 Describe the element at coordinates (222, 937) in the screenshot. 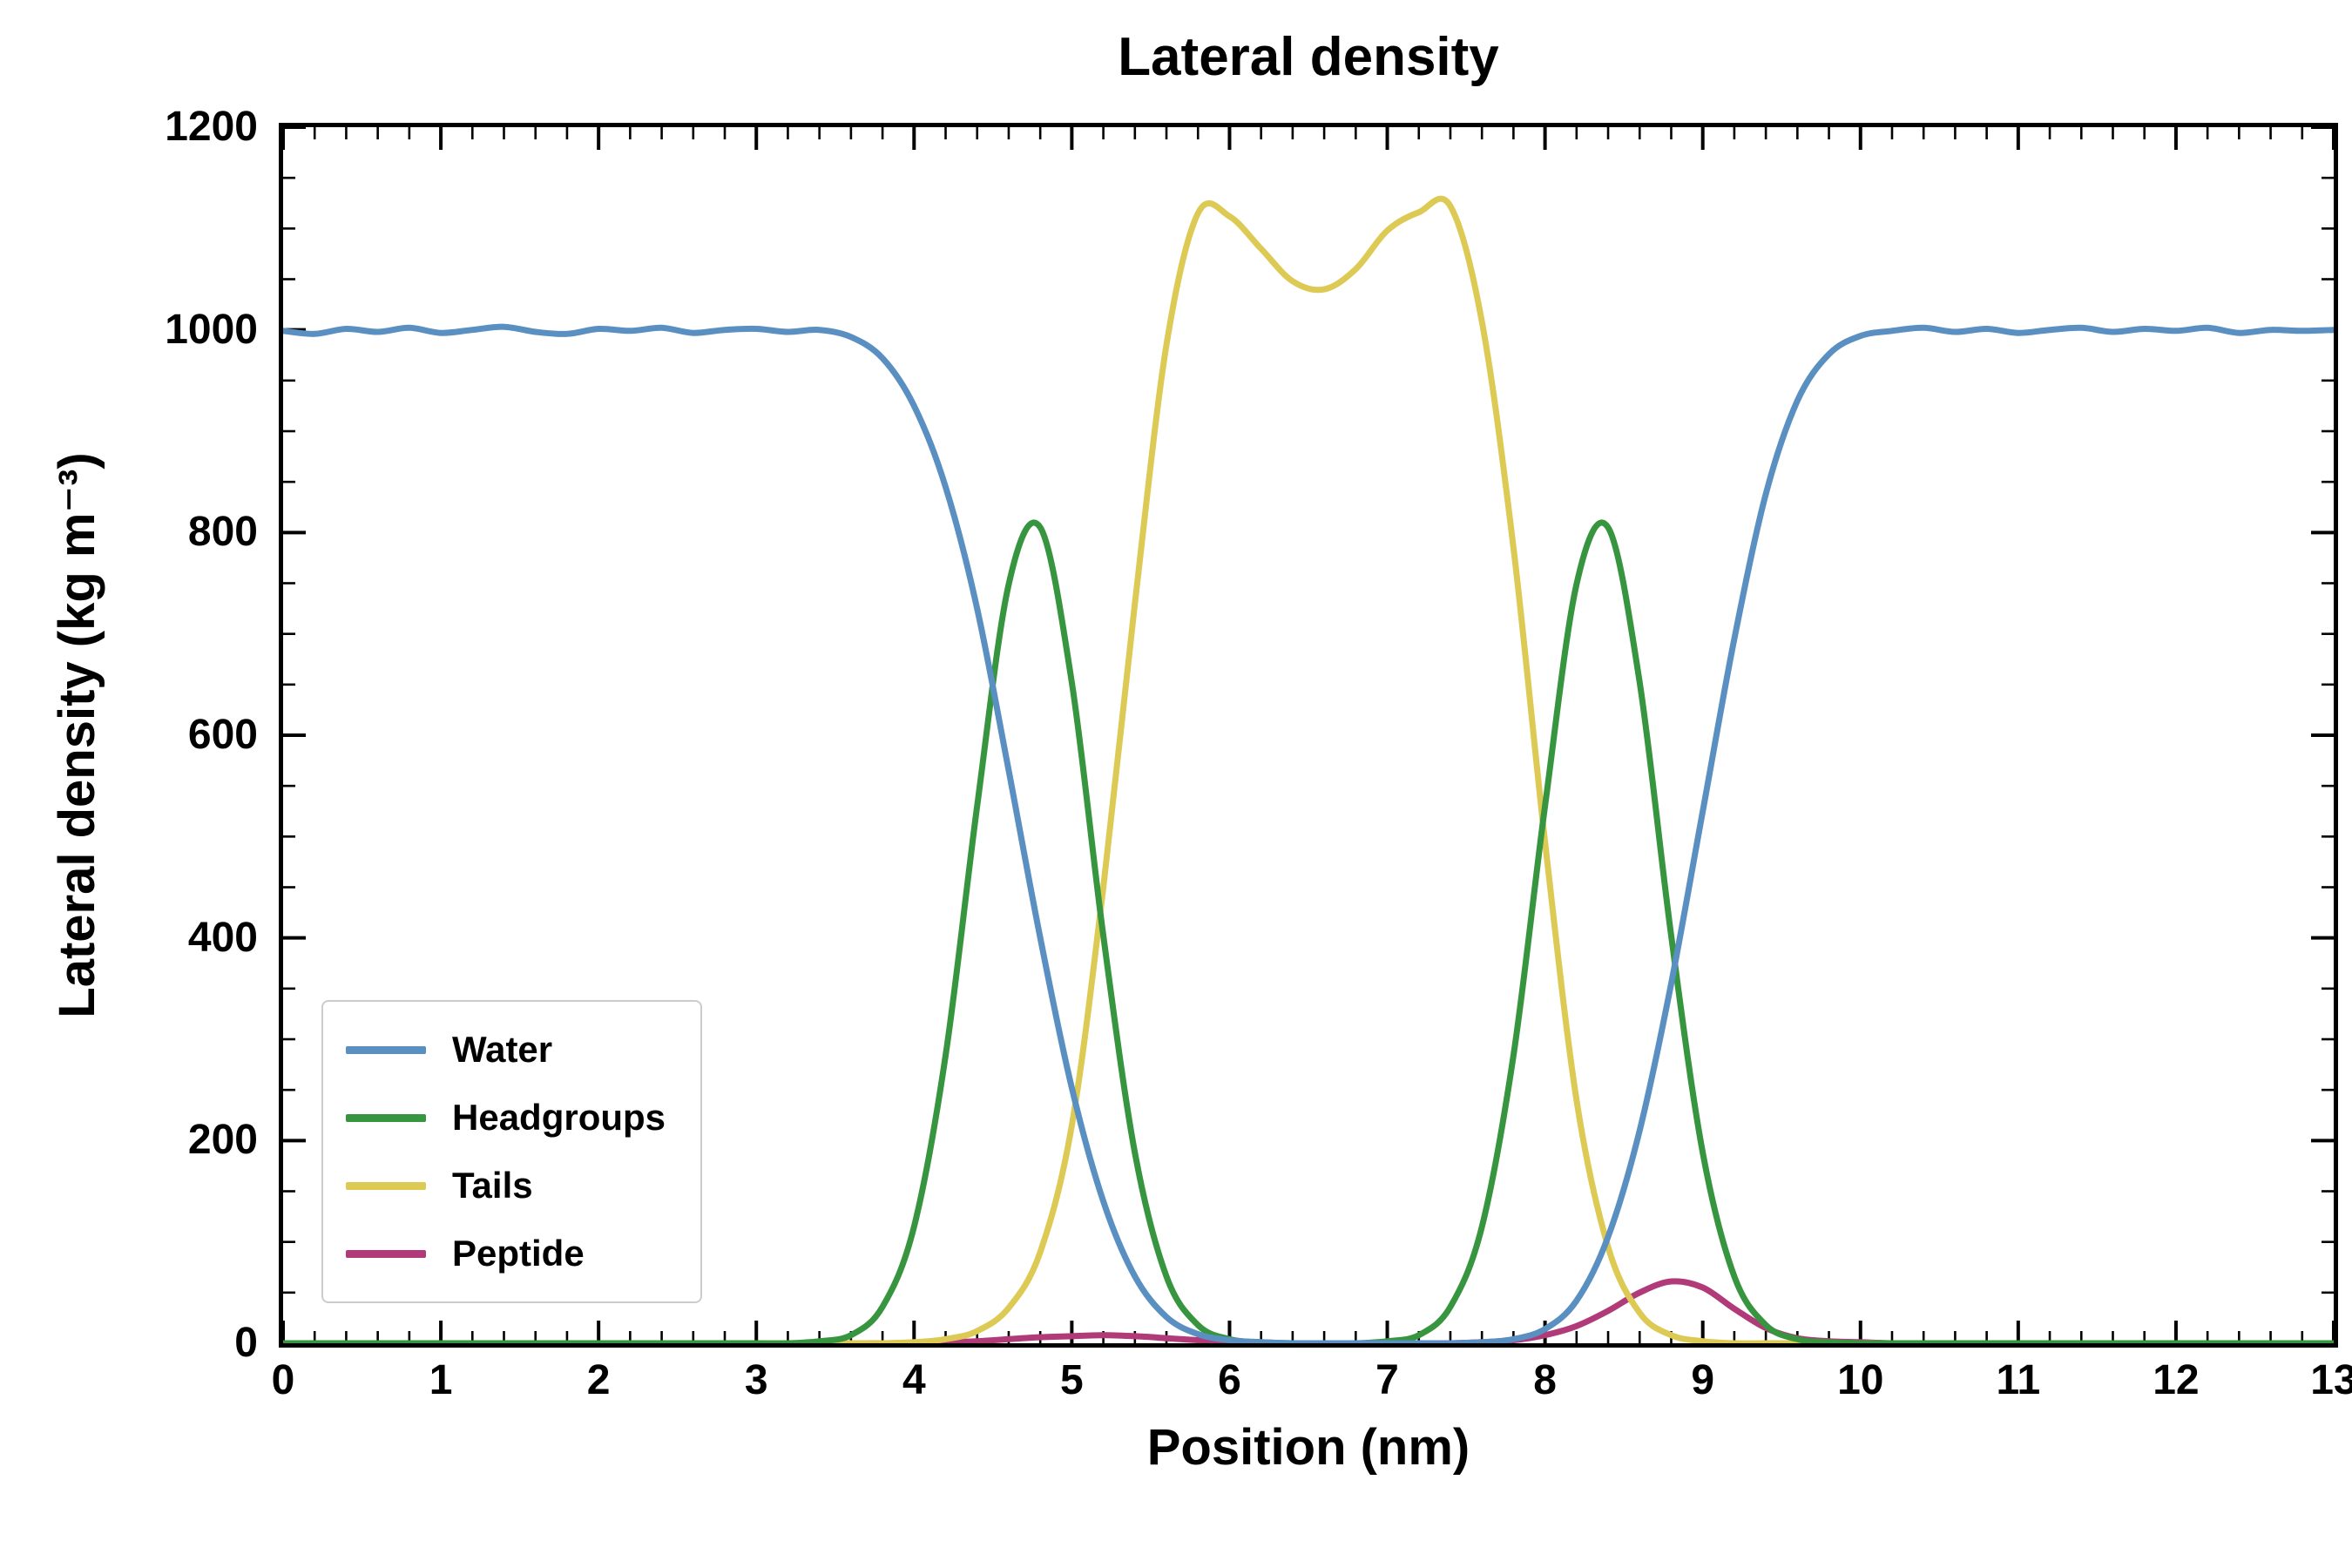

I see `y-tick-label: 400` at that location.